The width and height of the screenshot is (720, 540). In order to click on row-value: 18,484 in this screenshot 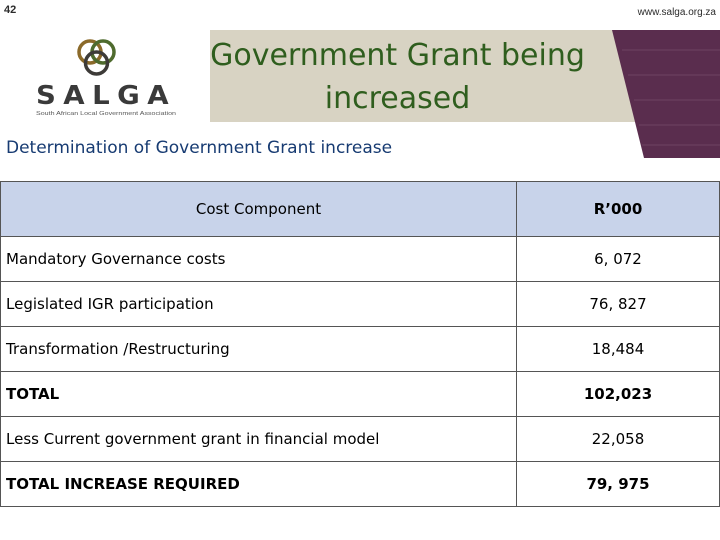, I will do `click(618, 349)`.